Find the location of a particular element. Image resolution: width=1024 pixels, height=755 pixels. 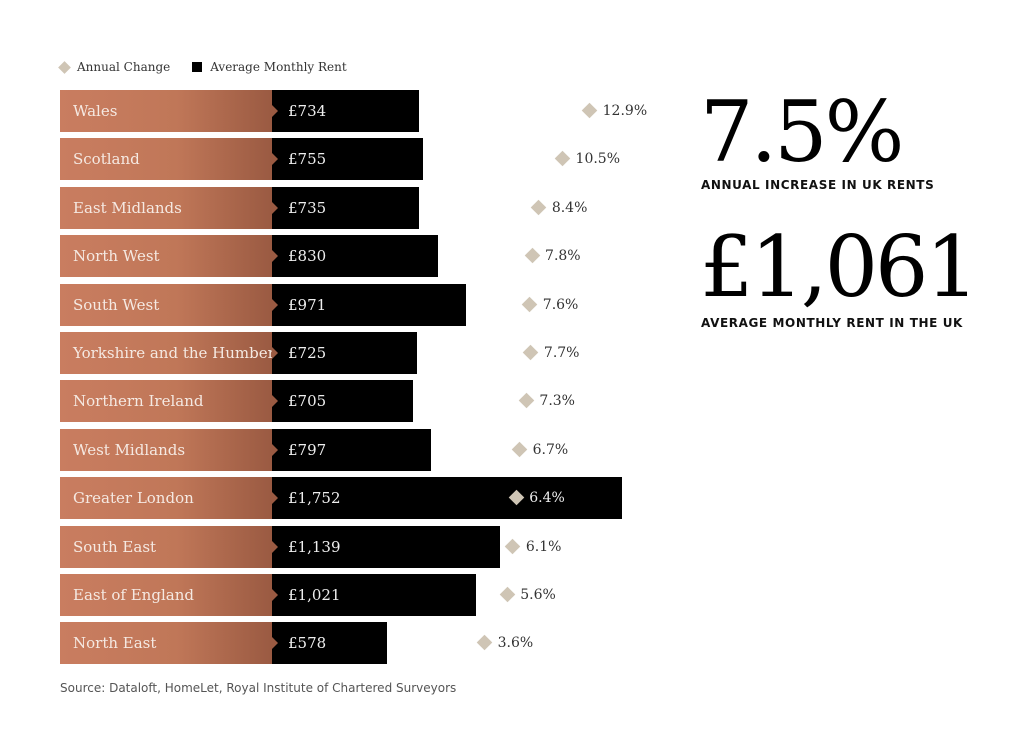

category-label: East of England is located at coordinates (166, 595).